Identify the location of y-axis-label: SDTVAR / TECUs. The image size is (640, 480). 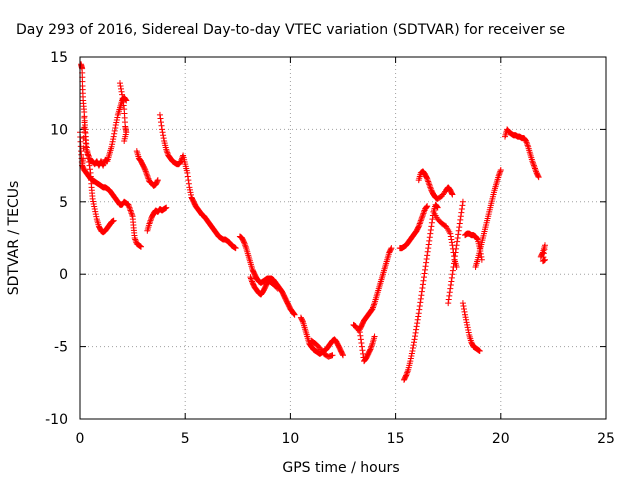
(14, 238).